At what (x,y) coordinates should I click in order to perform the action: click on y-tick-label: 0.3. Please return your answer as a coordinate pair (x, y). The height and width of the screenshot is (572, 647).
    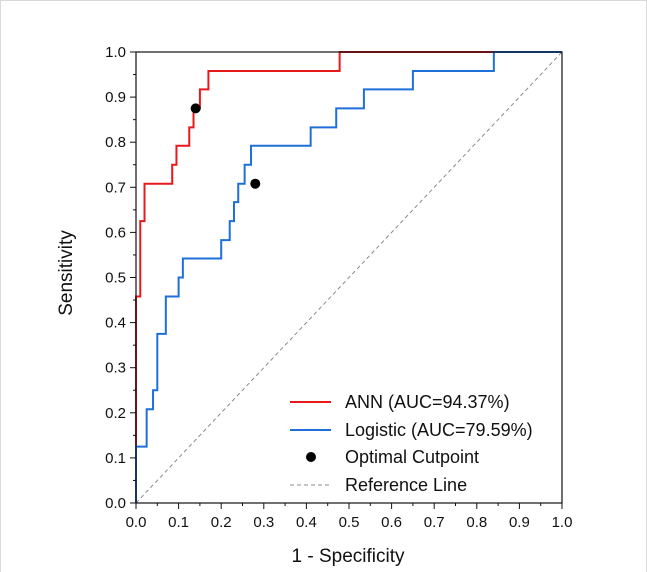
    Looking at the image, I should click on (115, 368).